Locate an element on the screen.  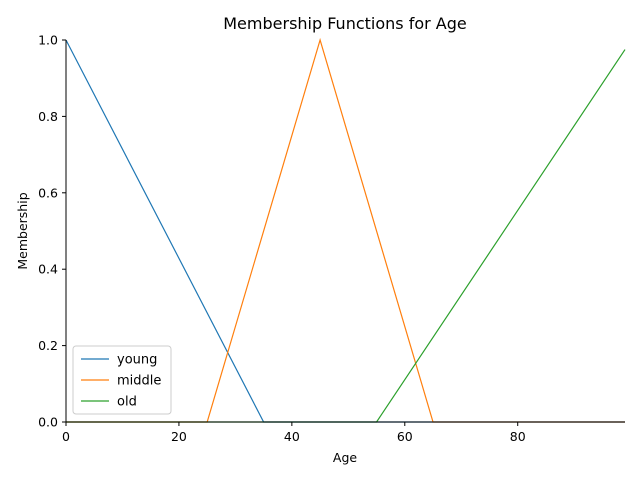
legend: young middle old is located at coordinates (122, 380).